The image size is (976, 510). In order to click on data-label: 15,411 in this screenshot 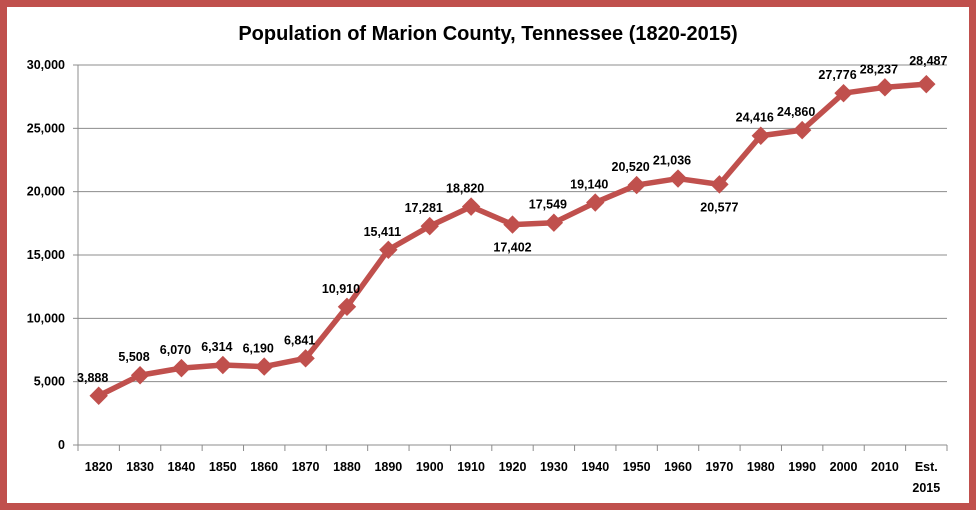, I will do `click(383, 232)`.